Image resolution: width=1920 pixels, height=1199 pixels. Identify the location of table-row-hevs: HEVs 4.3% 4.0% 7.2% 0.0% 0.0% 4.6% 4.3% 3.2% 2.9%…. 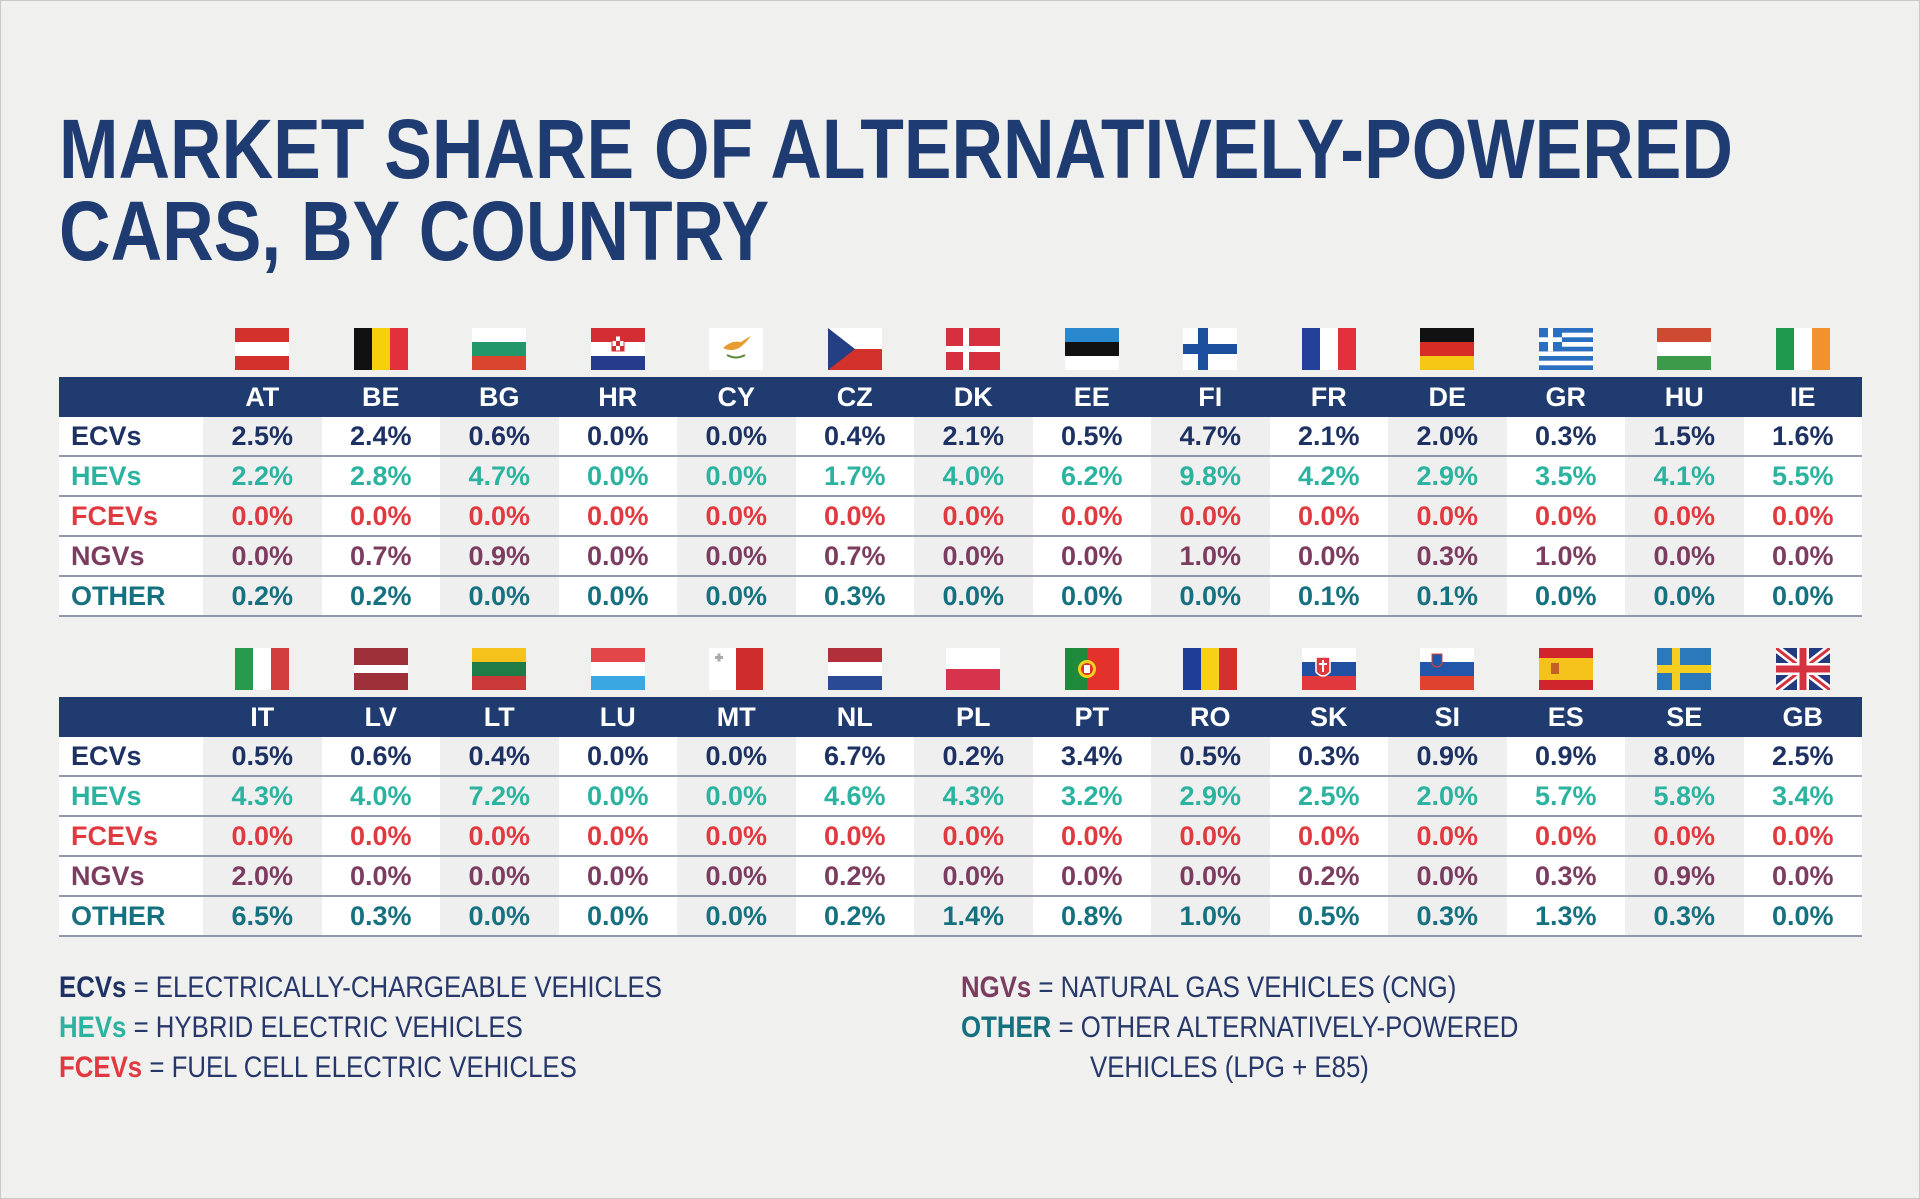
(960, 796).